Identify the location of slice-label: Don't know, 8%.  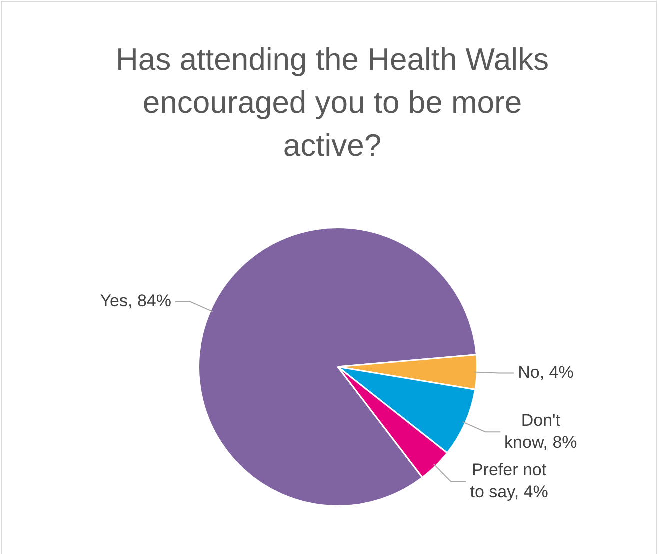
(541, 431).